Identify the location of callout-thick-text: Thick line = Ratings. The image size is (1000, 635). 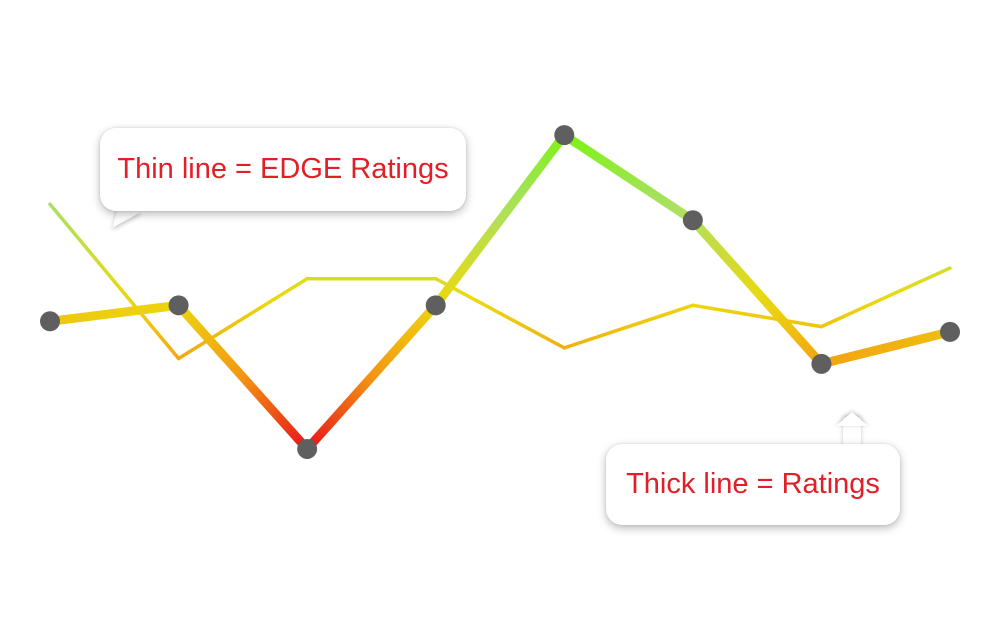
(753, 484).